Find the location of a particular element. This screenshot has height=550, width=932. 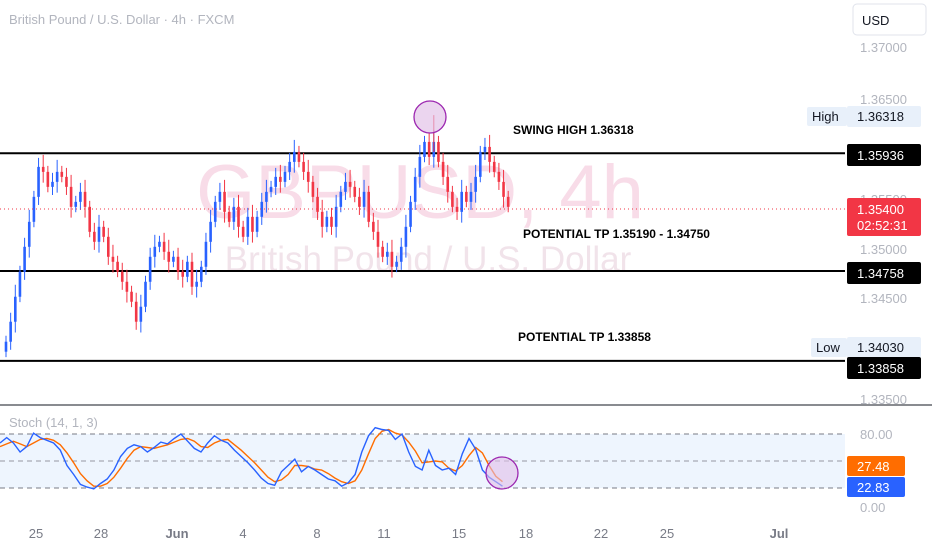

low-value-box is located at coordinates (884, 347).